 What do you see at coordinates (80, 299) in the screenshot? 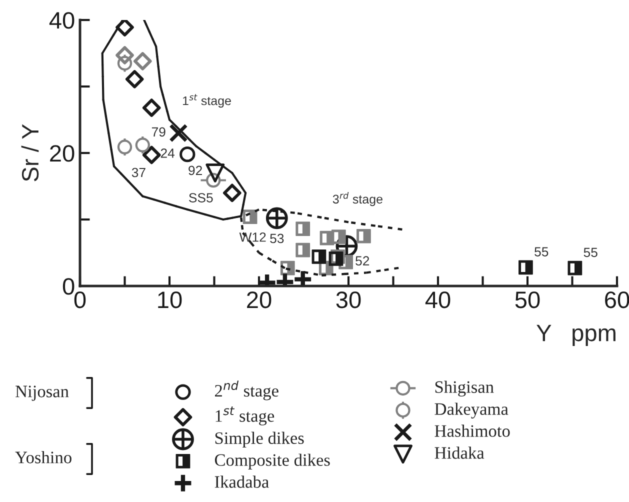
I see `x-tick-label: 0` at bounding box center [80, 299].